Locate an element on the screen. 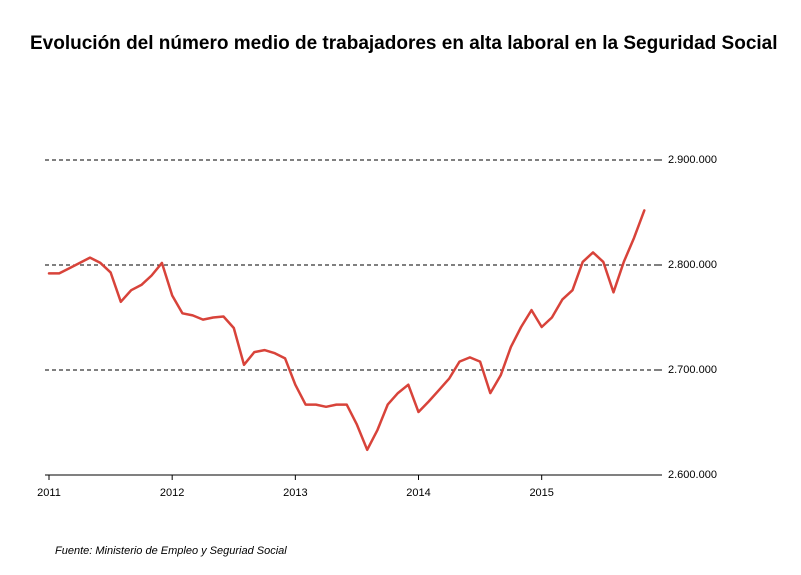 The height and width of the screenshot is (575, 801). y-tick-label: 2.600.000 is located at coordinates (692, 475).